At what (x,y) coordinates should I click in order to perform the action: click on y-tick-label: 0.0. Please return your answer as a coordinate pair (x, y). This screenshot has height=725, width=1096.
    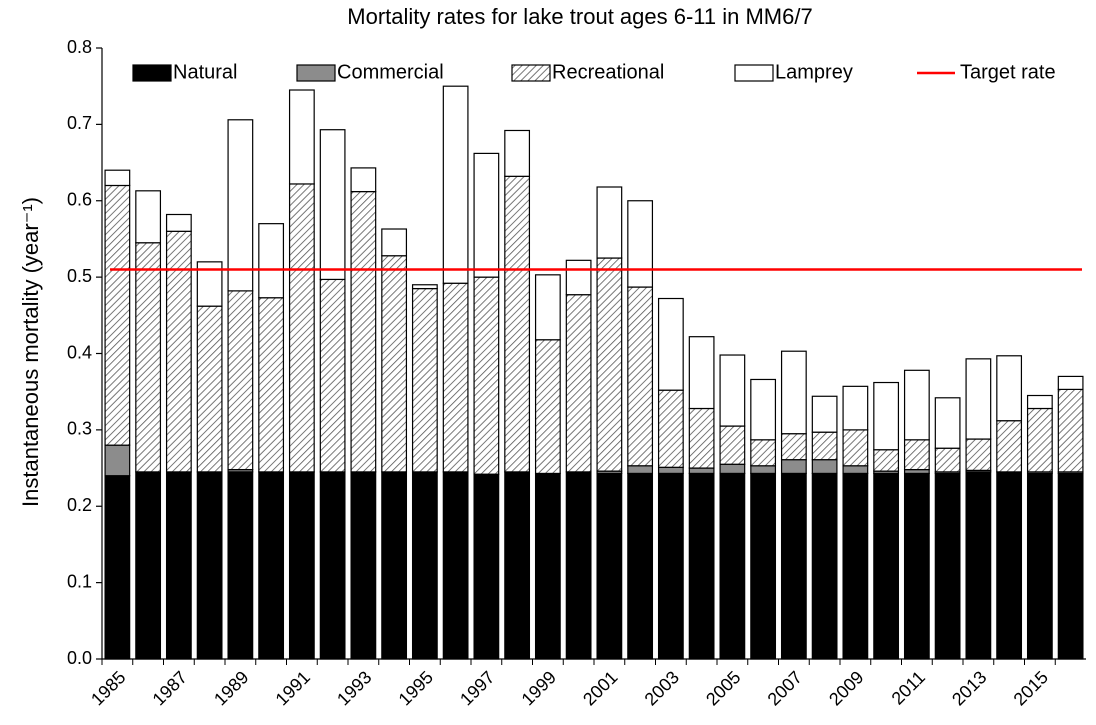
    Looking at the image, I should click on (79, 658).